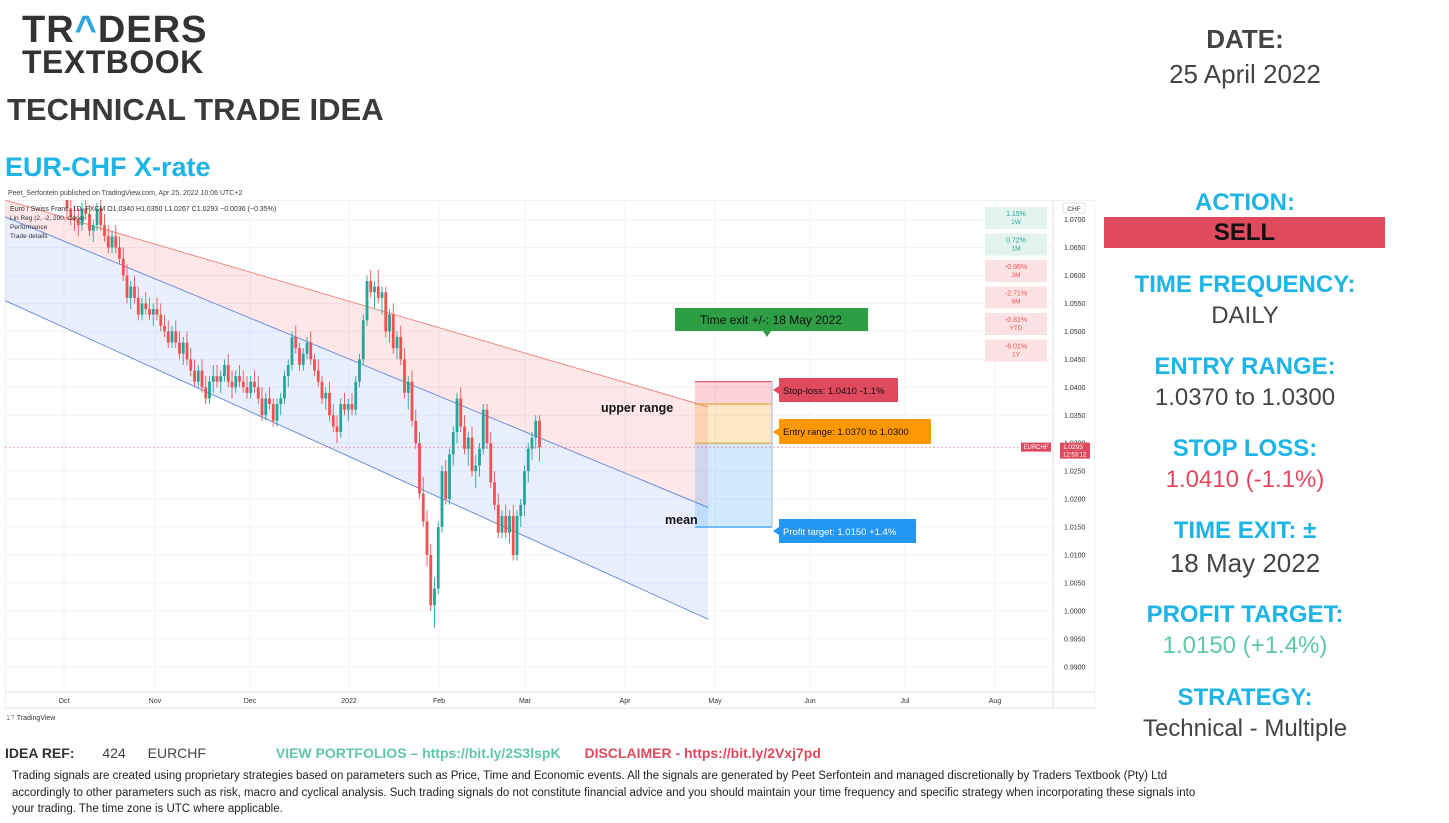  Describe the element at coordinates (1075, 276) in the screenshot. I see `y-tick-label: 1.0600` at that location.